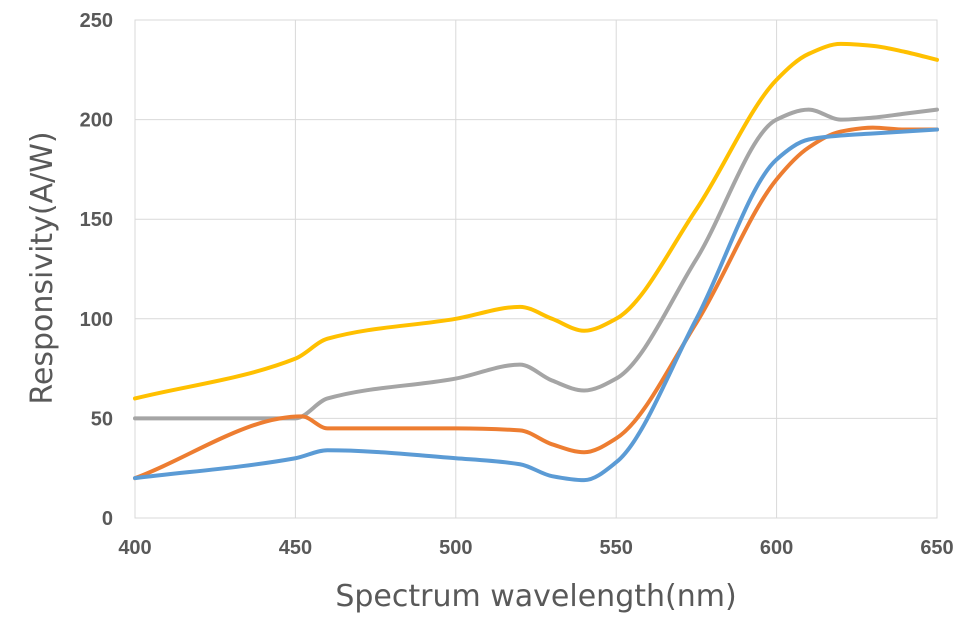 The image size is (970, 636). What do you see at coordinates (134, 548) in the screenshot?
I see `x-tick-label: 400` at bounding box center [134, 548].